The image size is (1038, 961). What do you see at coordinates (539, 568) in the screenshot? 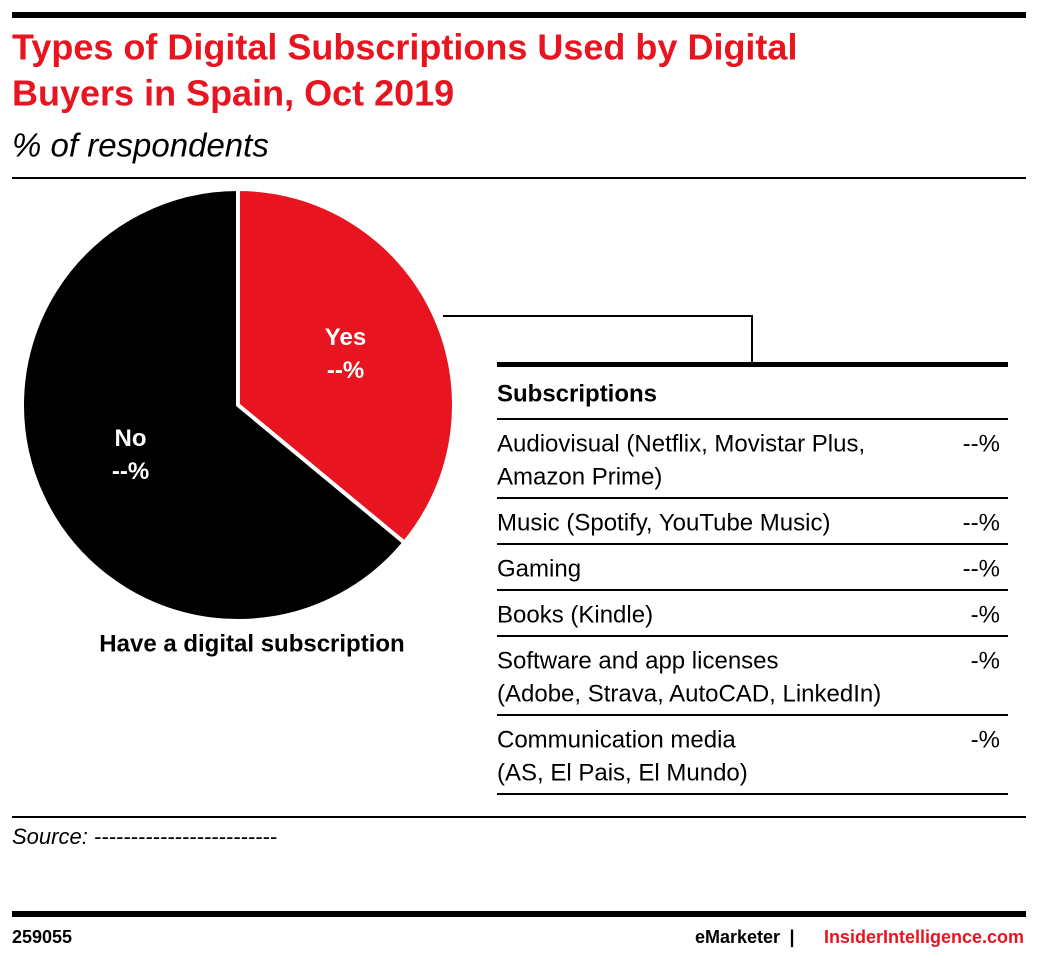
I see `row-label: Gaming` at bounding box center [539, 568].